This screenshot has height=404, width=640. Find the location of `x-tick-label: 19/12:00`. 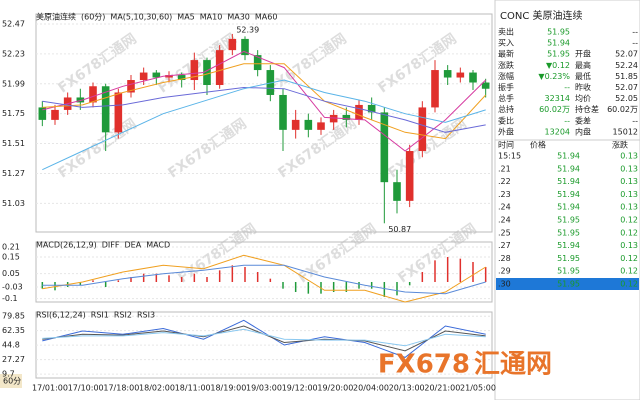

x-tick-label: 19/12:00 is located at coordinates (300, 388).